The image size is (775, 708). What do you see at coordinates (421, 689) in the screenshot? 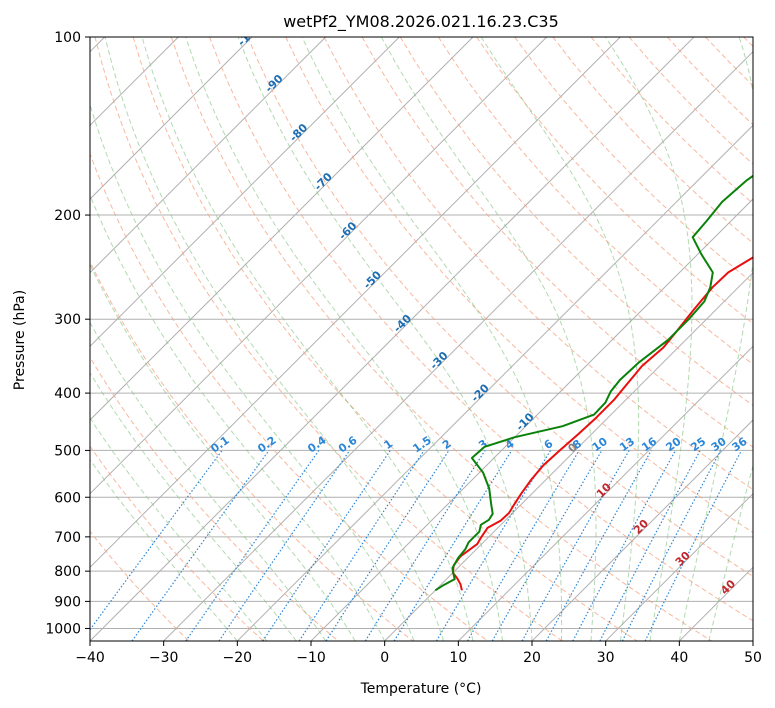
I see `x-axis-label: Temperature (°C)` at bounding box center [421, 689].